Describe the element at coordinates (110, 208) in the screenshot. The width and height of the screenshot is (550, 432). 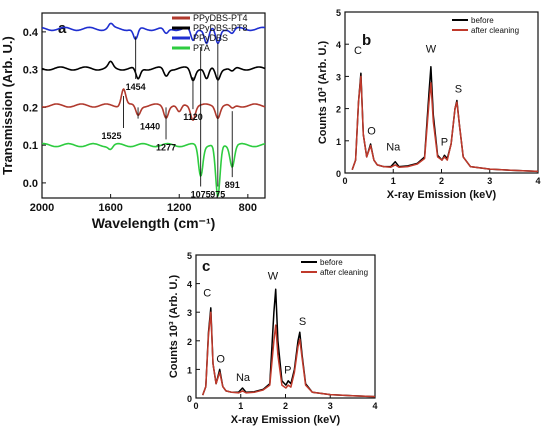
I see `x-tick-label: 1600` at that location.